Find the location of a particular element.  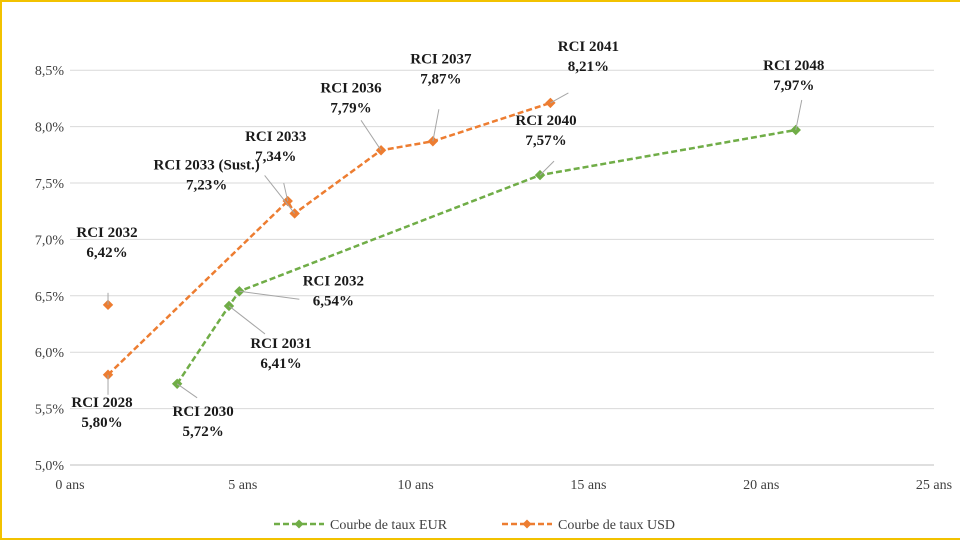

x-tick-label: 10 ans is located at coordinates (416, 485).